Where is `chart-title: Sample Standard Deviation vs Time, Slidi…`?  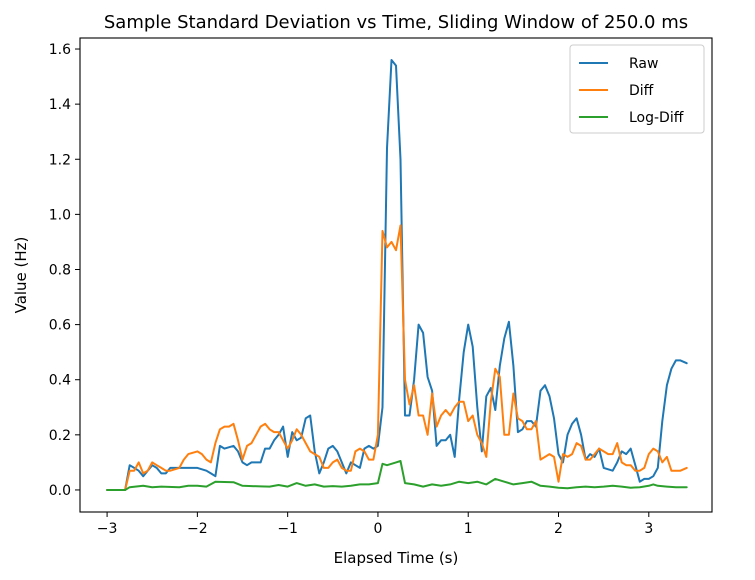 chart-title: Sample Standard Deviation vs Time, Slidi… is located at coordinates (396, 22).